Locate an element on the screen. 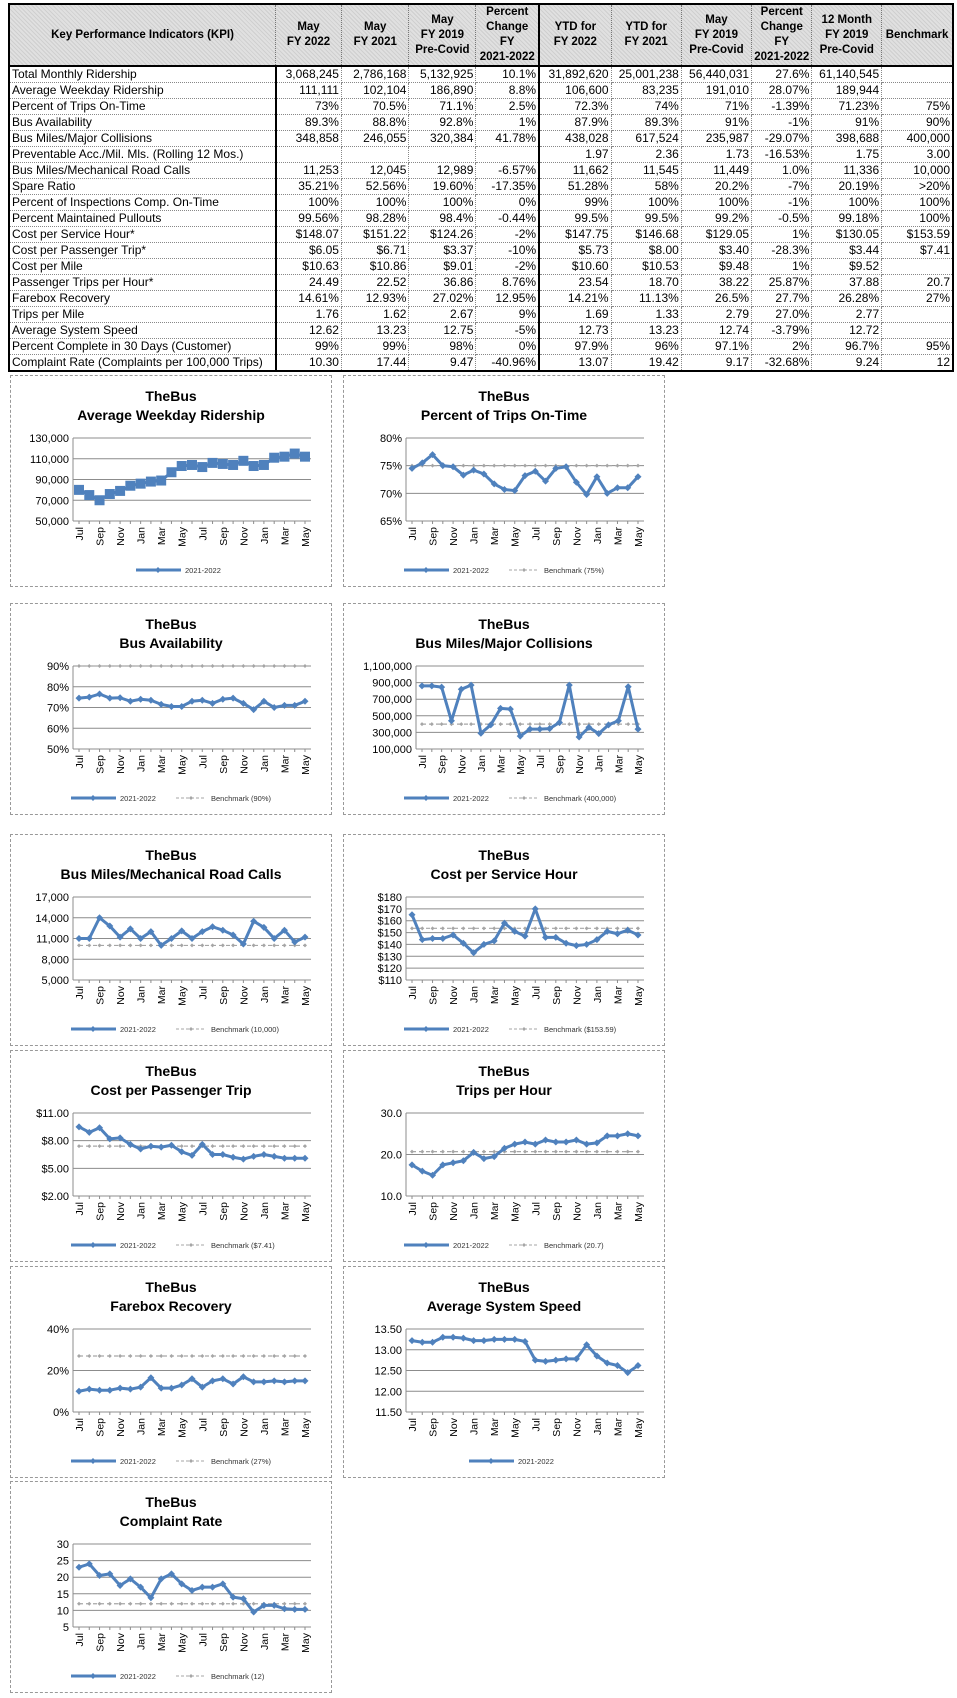 The width and height of the screenshot is (957, 1698). legend-benchmark-label: Benchmark ($7.41) is located at coordinates (243, 1245).